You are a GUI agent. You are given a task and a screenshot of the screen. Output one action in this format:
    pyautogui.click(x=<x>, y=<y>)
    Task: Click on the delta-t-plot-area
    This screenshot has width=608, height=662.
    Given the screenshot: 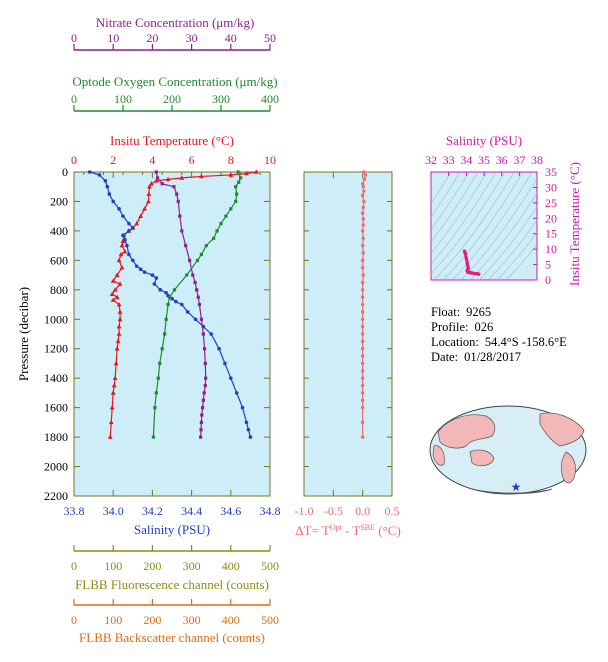 What is the action you would take?
    pyautogui.click(x=348, y=334)
    